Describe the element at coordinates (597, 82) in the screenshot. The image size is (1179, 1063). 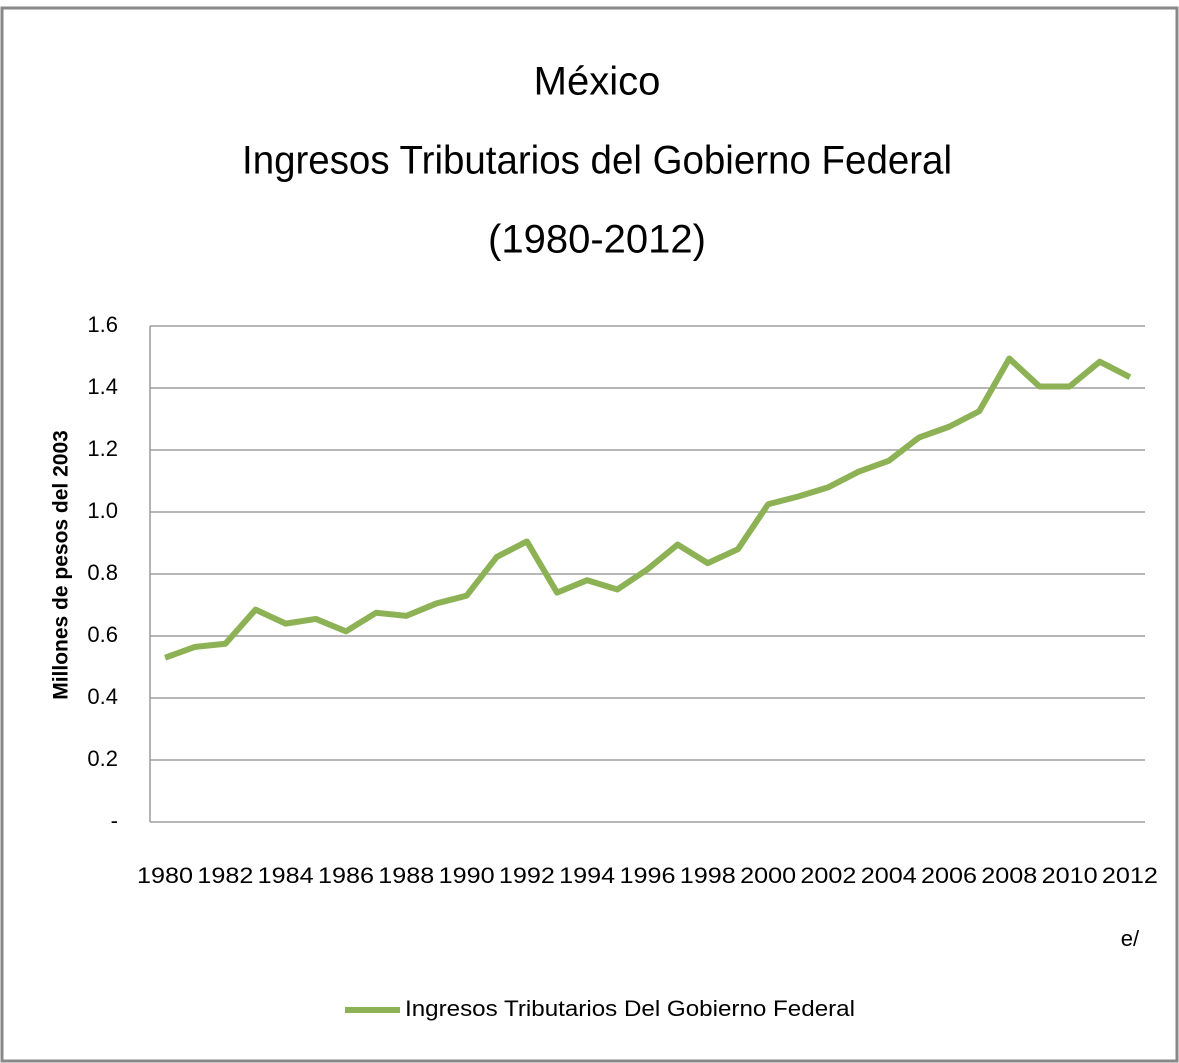
I see `chart-title: México` at that location.